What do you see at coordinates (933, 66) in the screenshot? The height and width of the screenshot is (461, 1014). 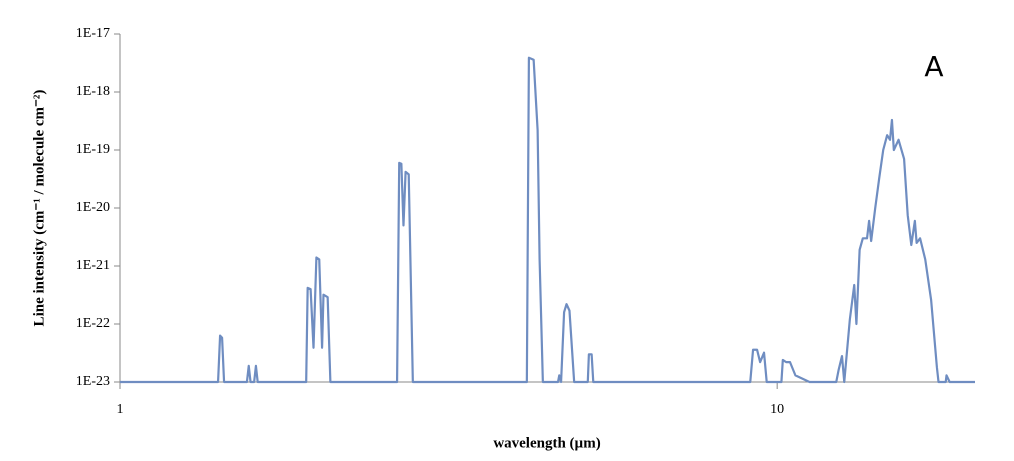 I see `annotation: A` at bounding box center [933, 66].